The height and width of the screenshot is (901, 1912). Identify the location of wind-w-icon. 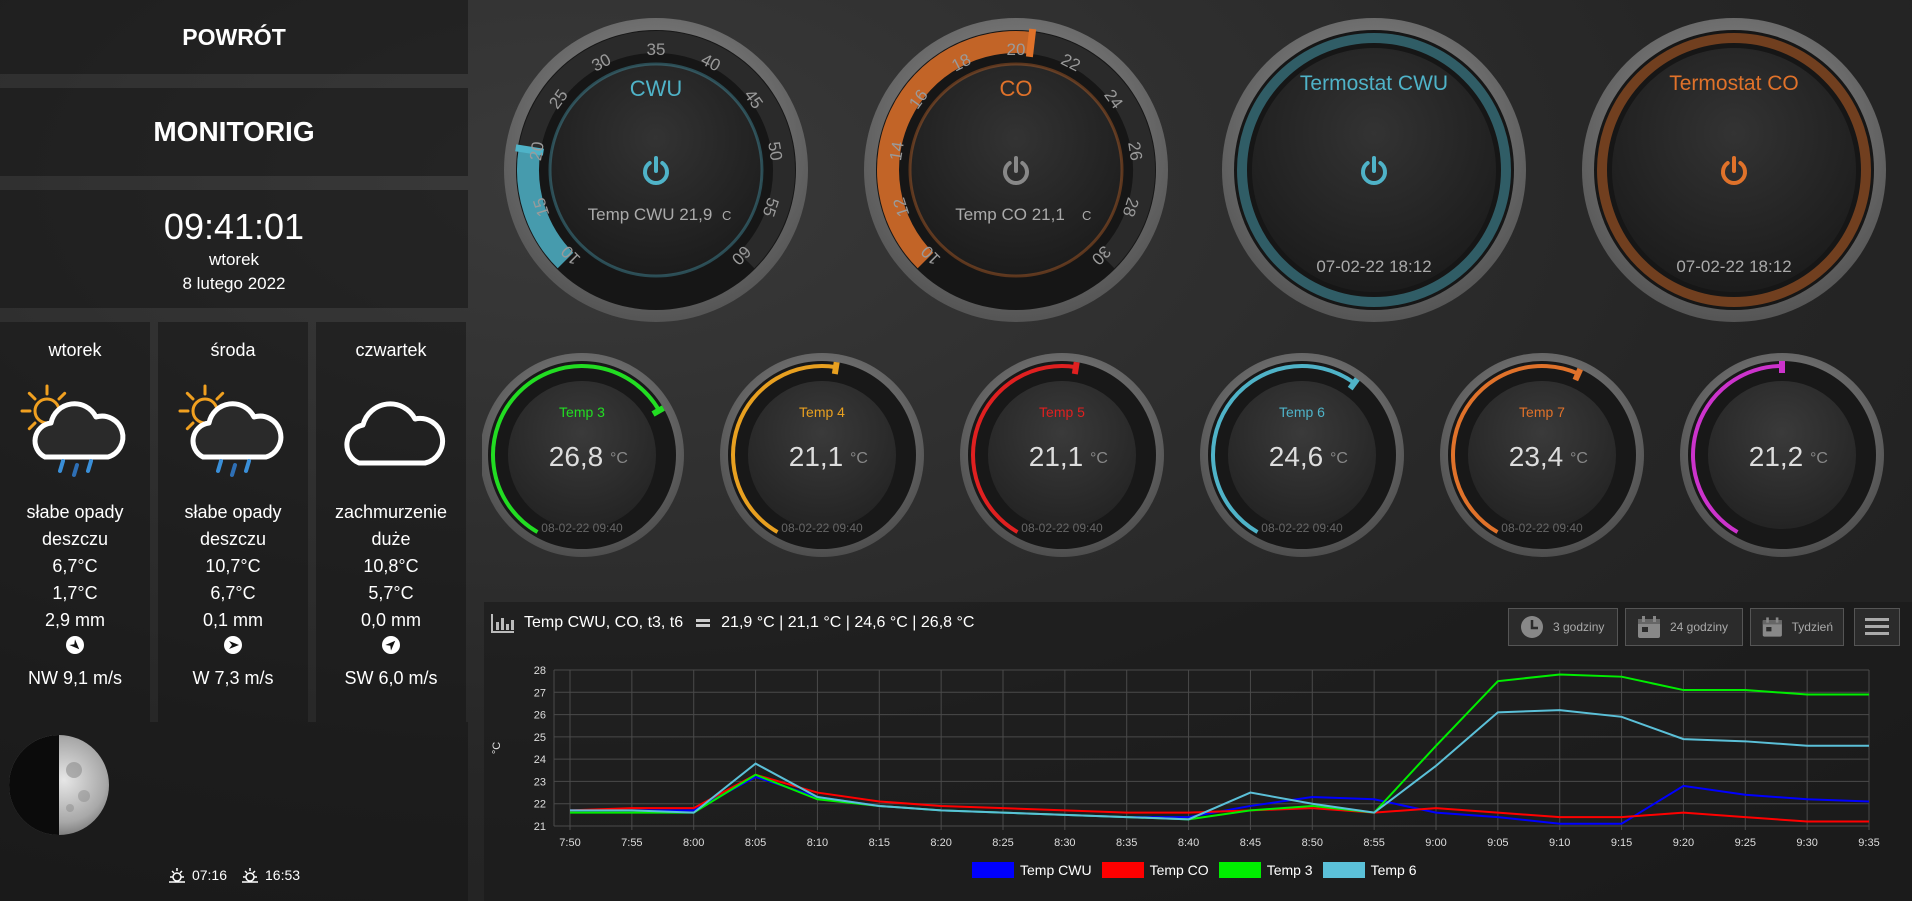
(233, 649).